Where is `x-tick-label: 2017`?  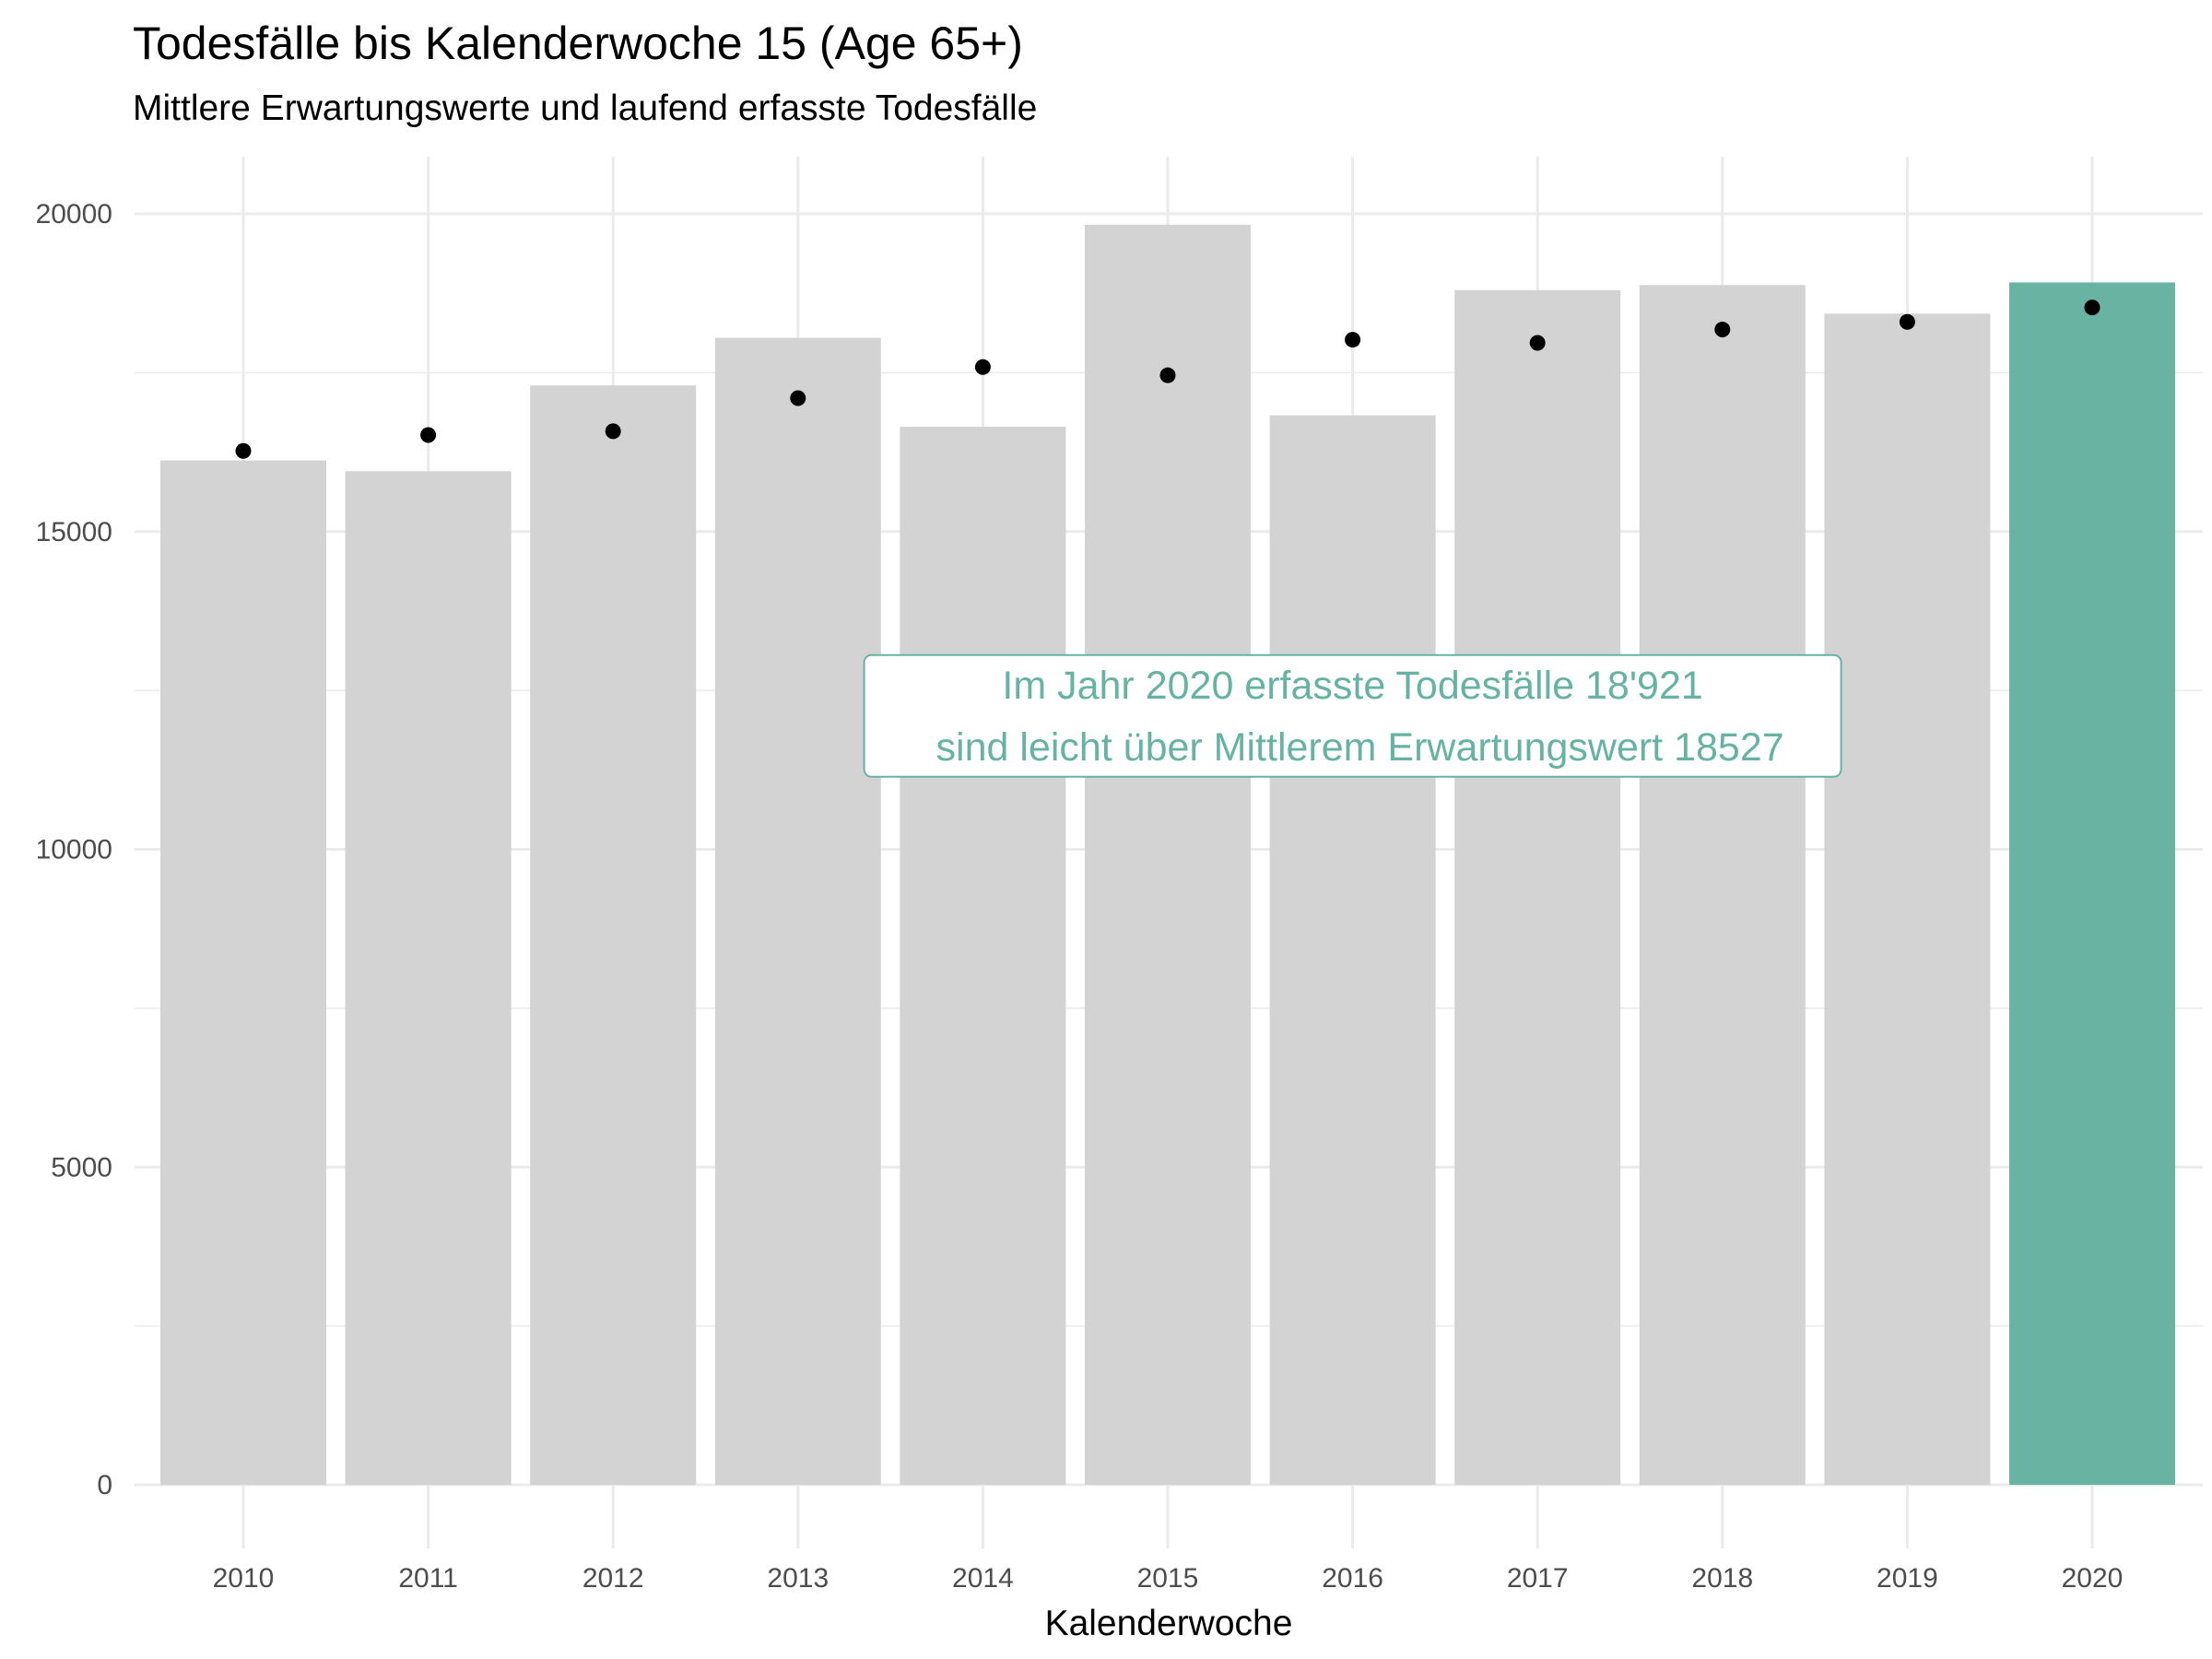 x-tick-label: 2017 is located at coordinates (1538, 1578).